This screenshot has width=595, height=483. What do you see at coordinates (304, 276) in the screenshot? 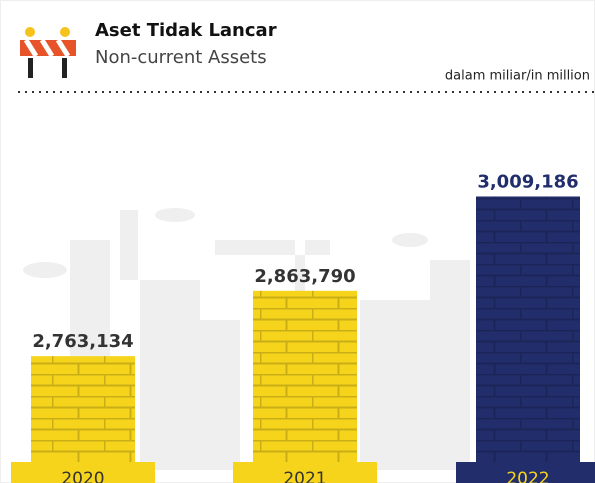
I see `value-label: 2,863,790` at bounding box center [304, 276].